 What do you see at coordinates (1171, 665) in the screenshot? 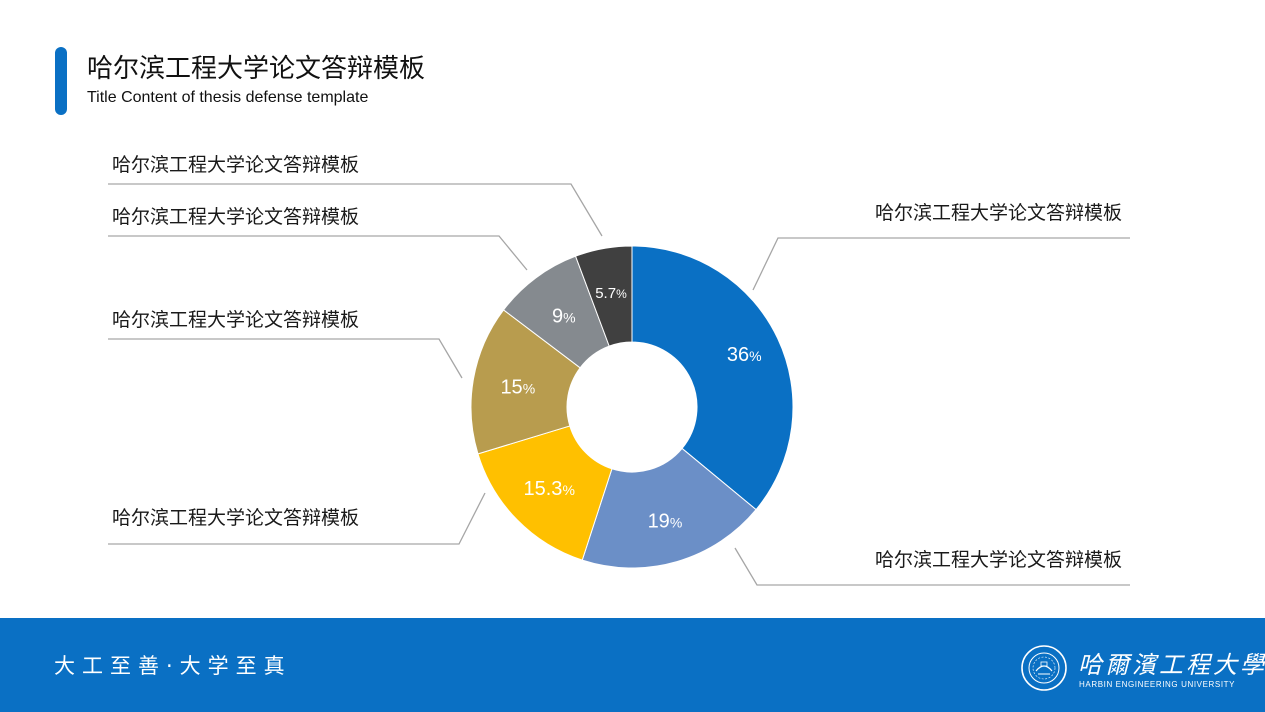
I see `university-logo-chinese: 哈爾濱工程大學` at bounding box center [1171, 665].